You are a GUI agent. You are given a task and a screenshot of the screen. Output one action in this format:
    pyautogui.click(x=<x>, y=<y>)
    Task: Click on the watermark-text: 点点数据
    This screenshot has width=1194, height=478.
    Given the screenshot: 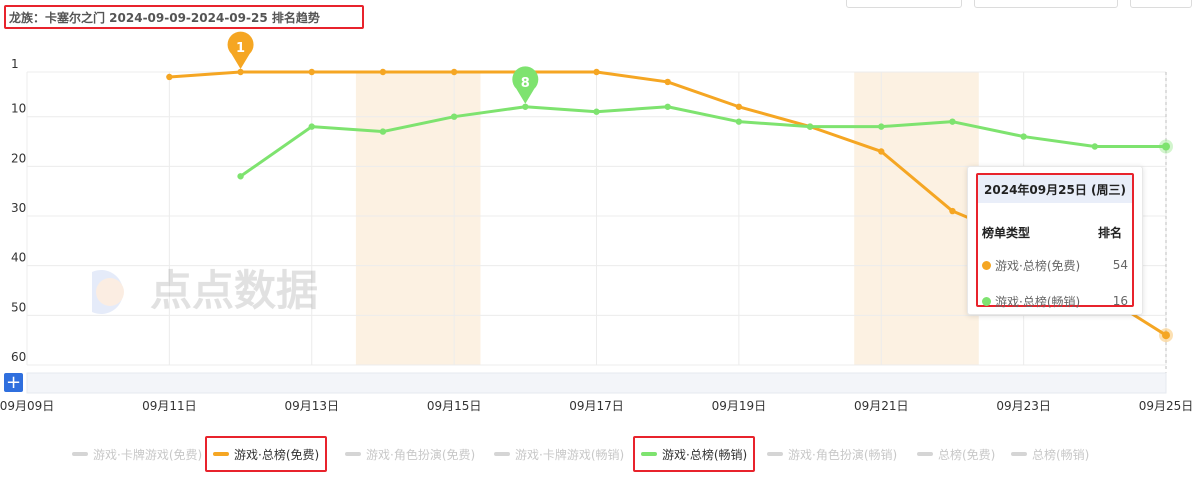 What is the action you would take?
    pyautogui.click(x=234, y=290)
    